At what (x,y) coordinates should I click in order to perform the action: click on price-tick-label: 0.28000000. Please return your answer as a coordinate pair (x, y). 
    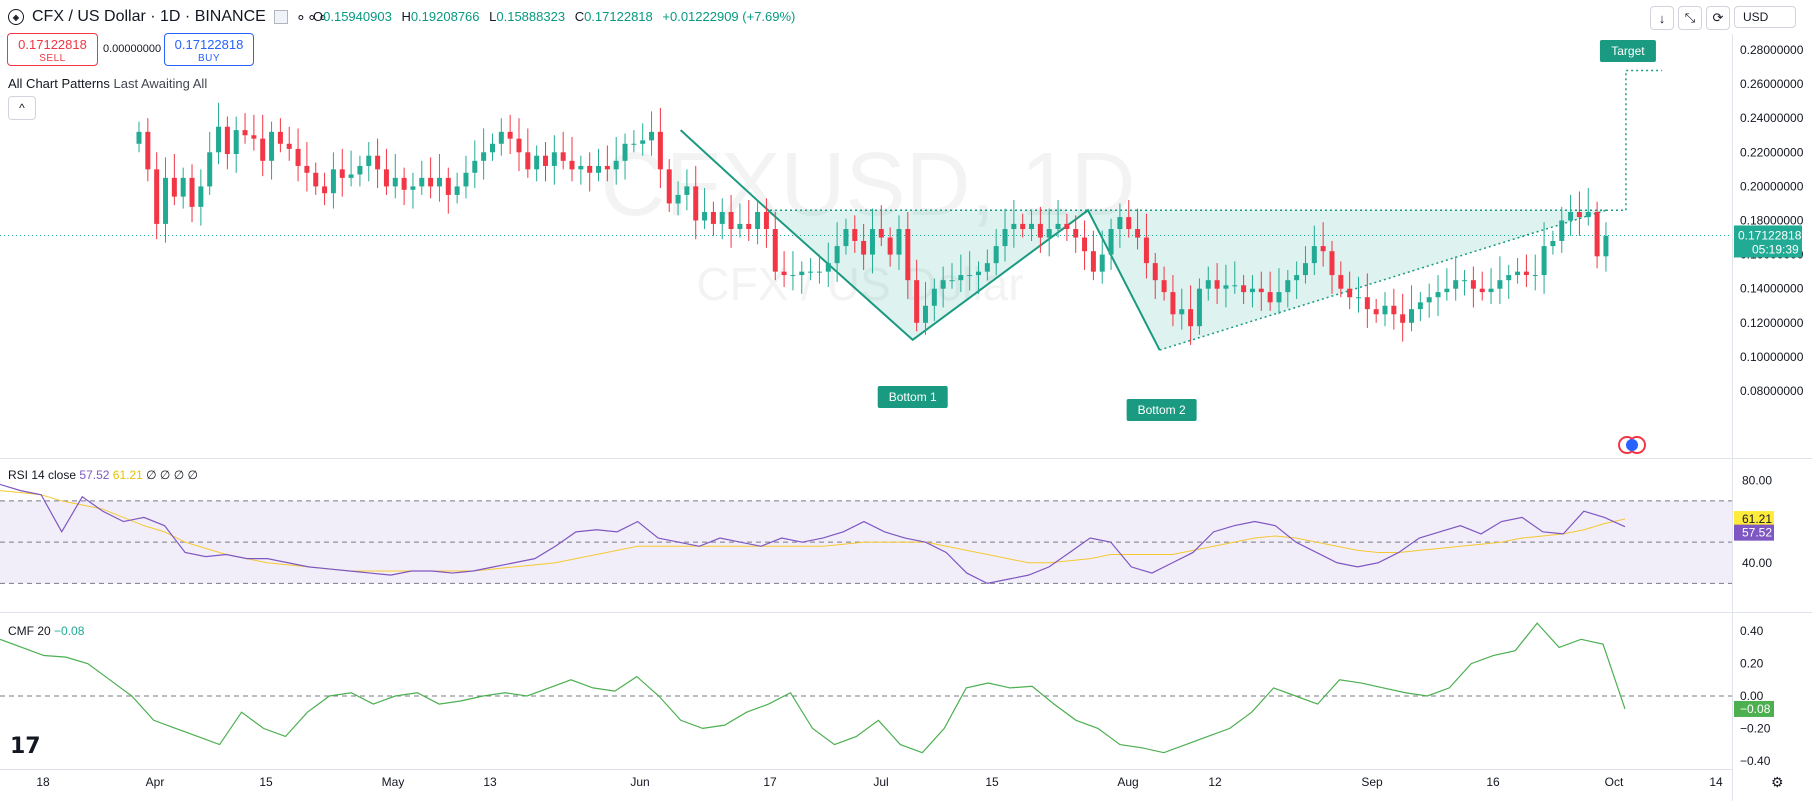
    Looking at the image, I should click on (1772, 50).